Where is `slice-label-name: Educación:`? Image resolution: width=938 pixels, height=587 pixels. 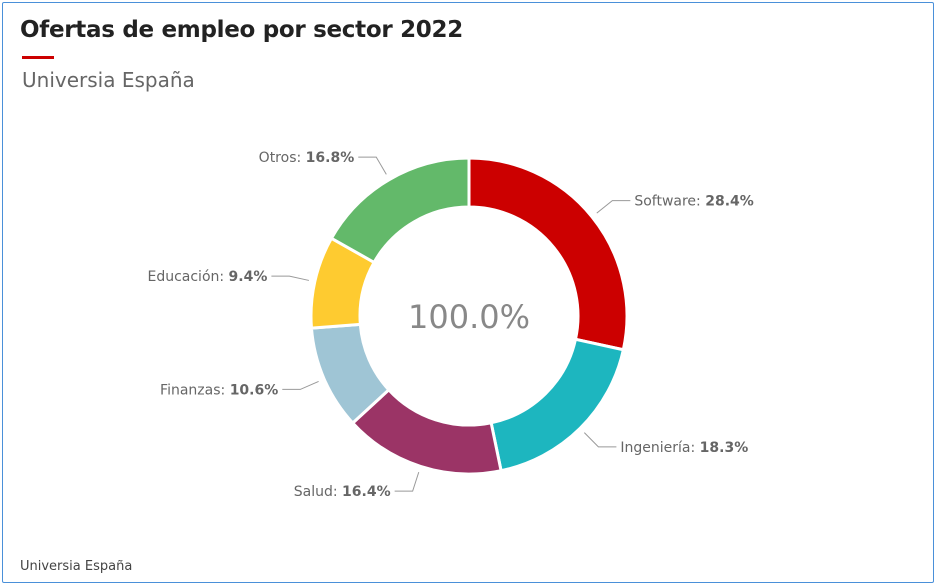 slice-label-name: Educación: is located at coordinates (187, 277).